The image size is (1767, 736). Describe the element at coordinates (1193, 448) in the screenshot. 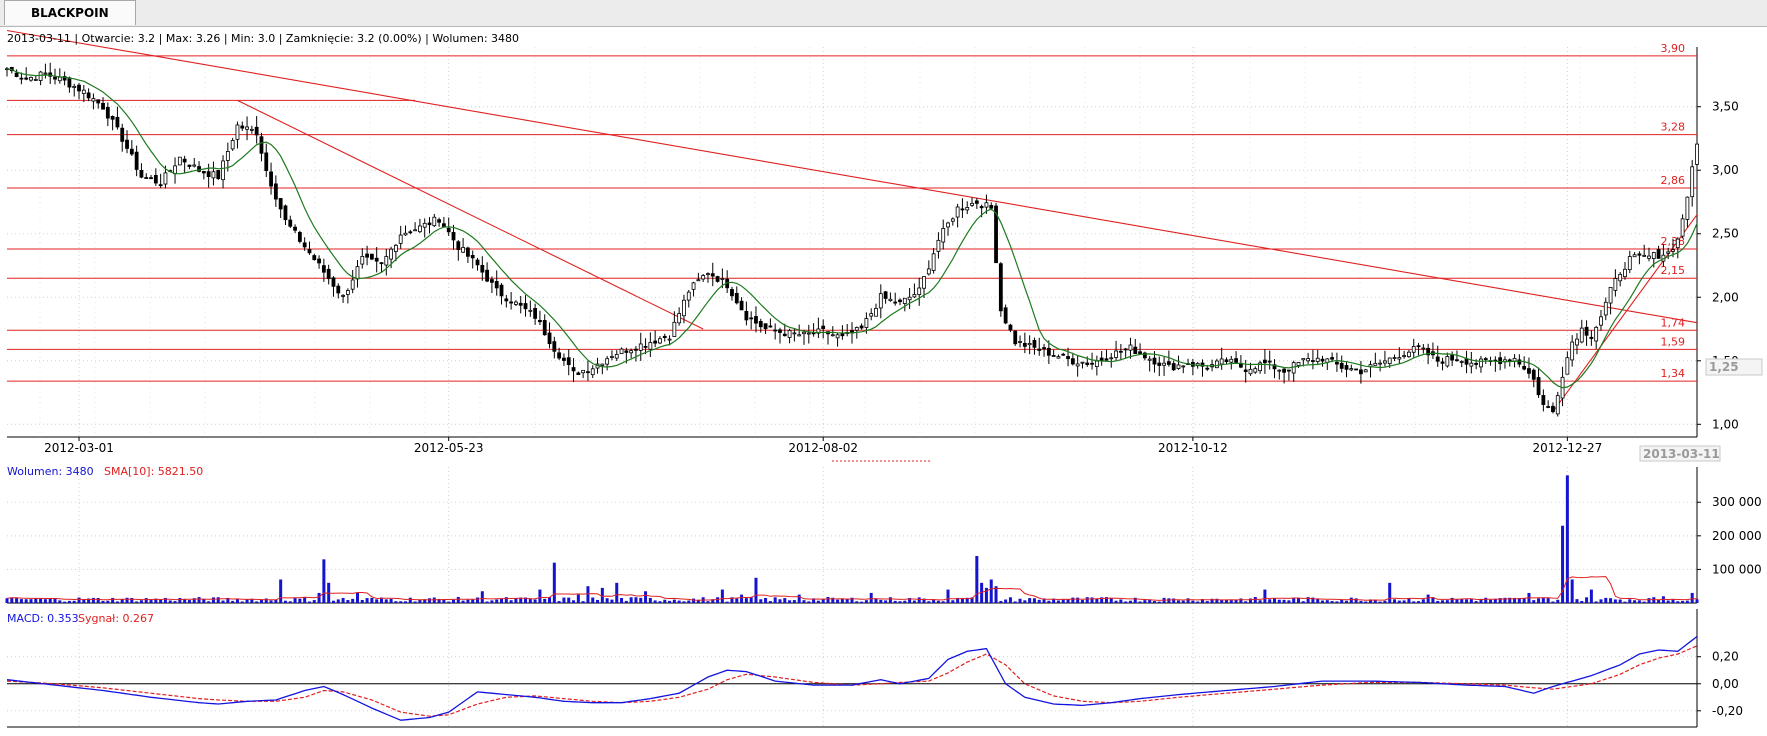

I see `price-x-tick-3: 2012-10-12` at that location.